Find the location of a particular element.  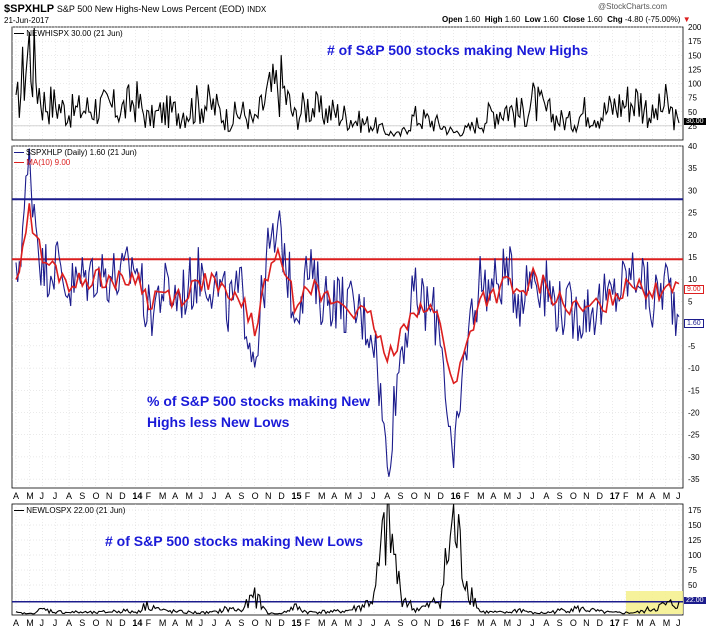

hlp-ytick-label: -25 is located at coordinates (694, 435).